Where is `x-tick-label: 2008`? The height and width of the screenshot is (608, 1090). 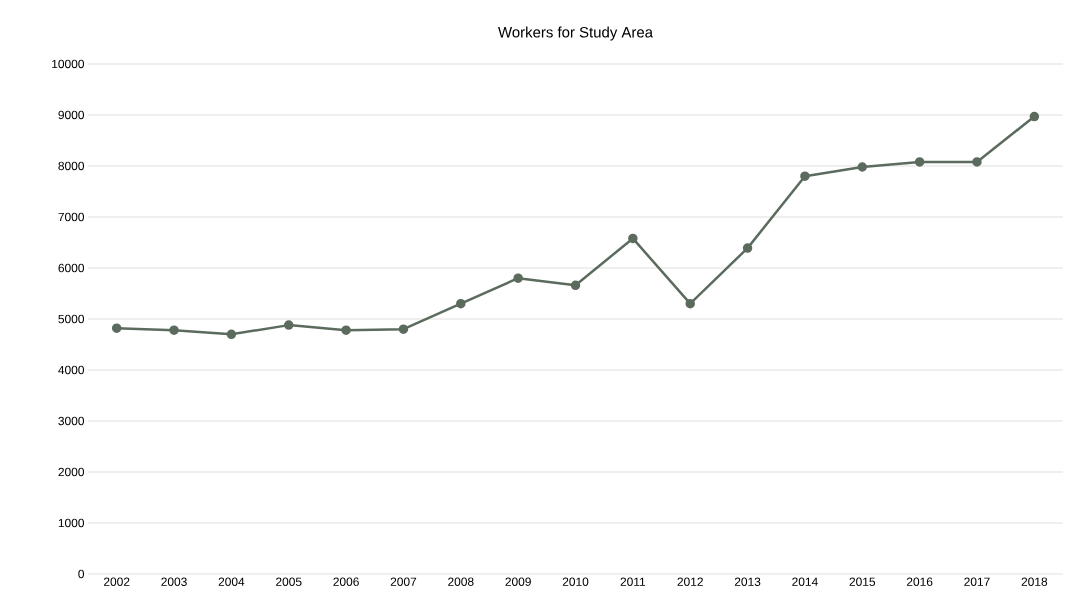 x-tick-label: 2008 is located at coordinates (461, 581).